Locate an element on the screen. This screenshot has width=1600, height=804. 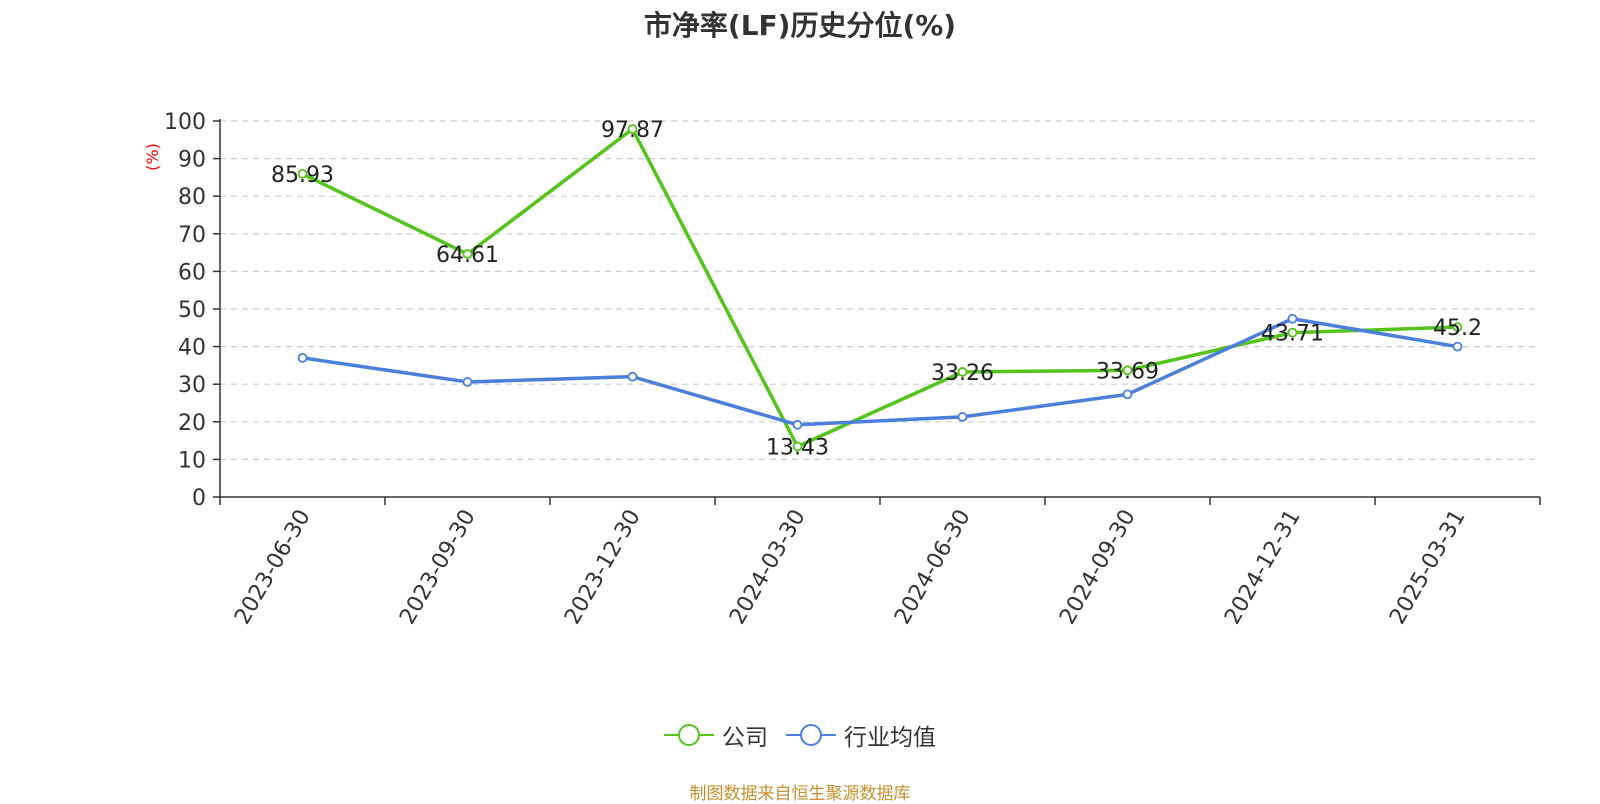
y-tick-label: 90 is located at coordinates (192, 160).